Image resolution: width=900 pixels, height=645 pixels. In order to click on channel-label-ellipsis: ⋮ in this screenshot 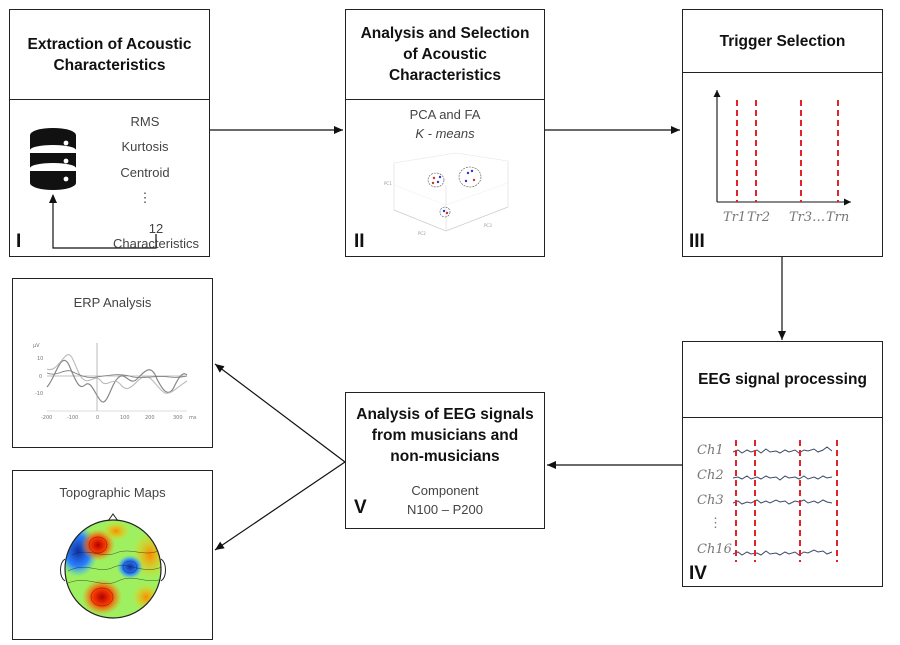, I will do `click(715, 523)`.